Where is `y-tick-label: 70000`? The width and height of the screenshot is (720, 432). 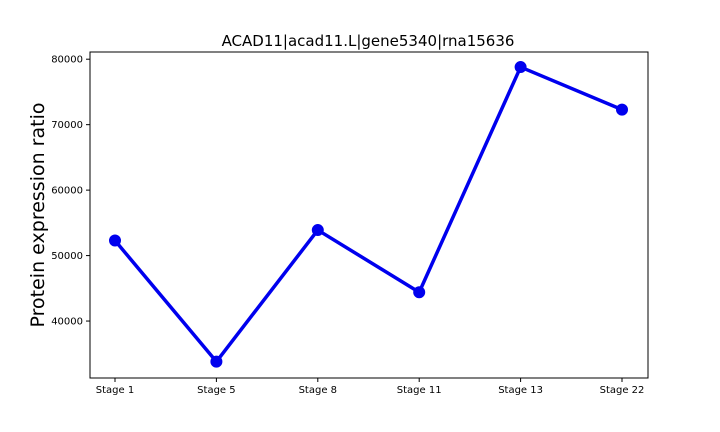
y-tick-label: 70000 is located at coordinates (67, 125).